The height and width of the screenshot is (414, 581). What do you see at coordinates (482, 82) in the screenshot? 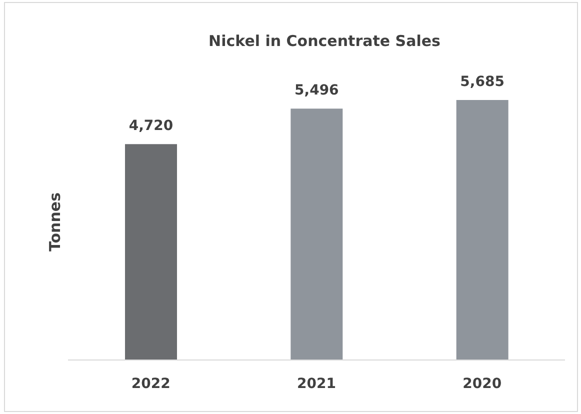
I see `data-label: 5,685` at bounding box center [482, 82].